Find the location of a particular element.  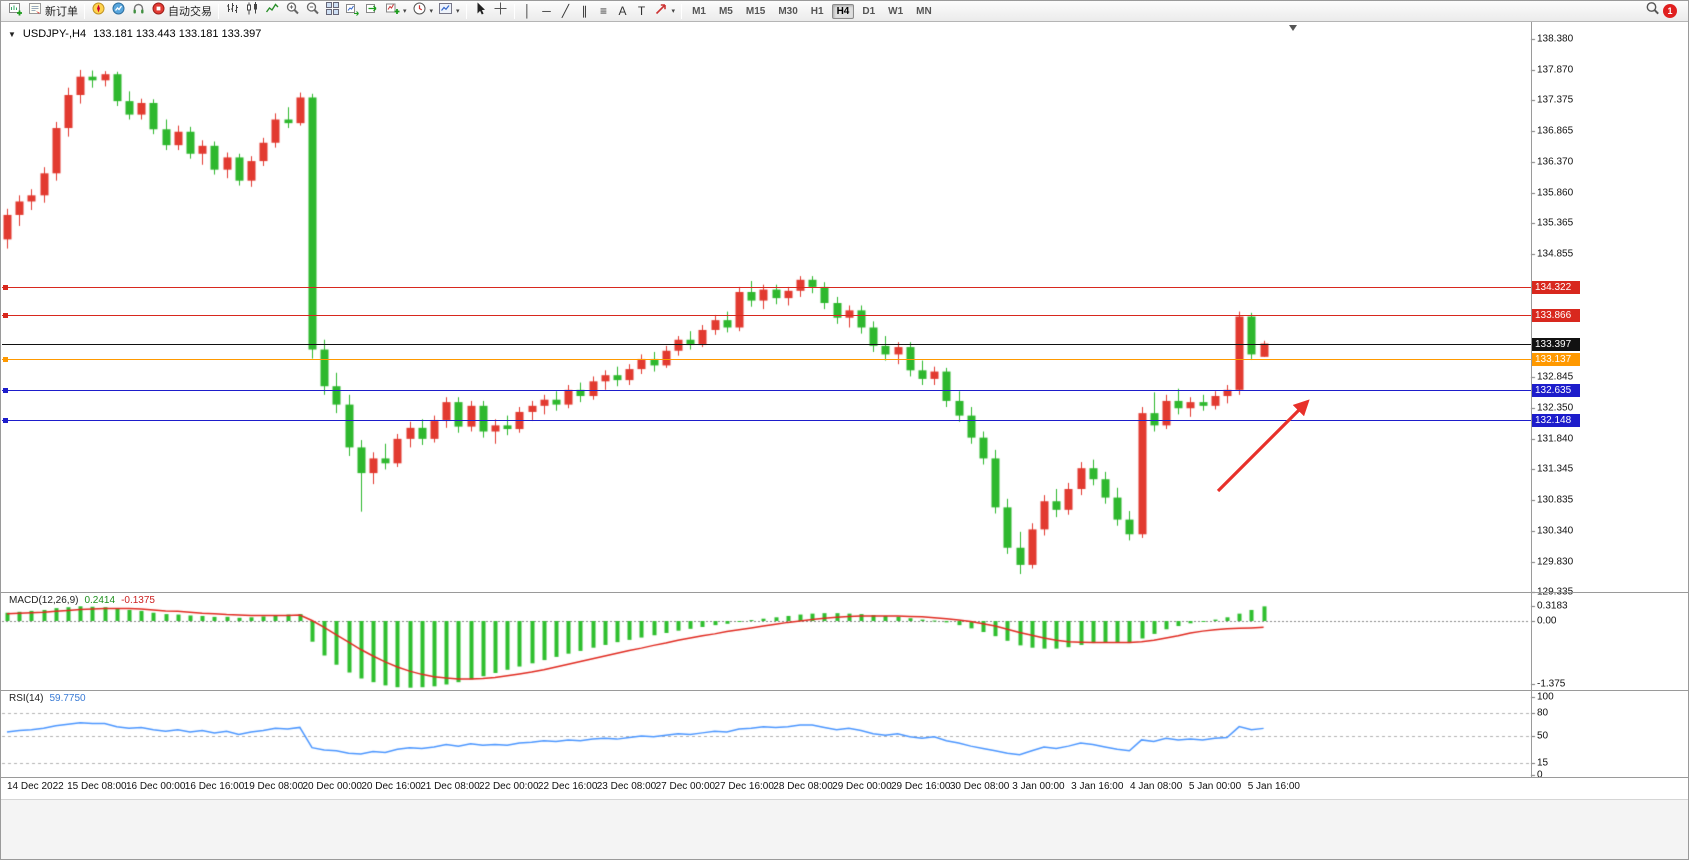

arrows-tool-button: ▾ is located at coordinates (665, 11).